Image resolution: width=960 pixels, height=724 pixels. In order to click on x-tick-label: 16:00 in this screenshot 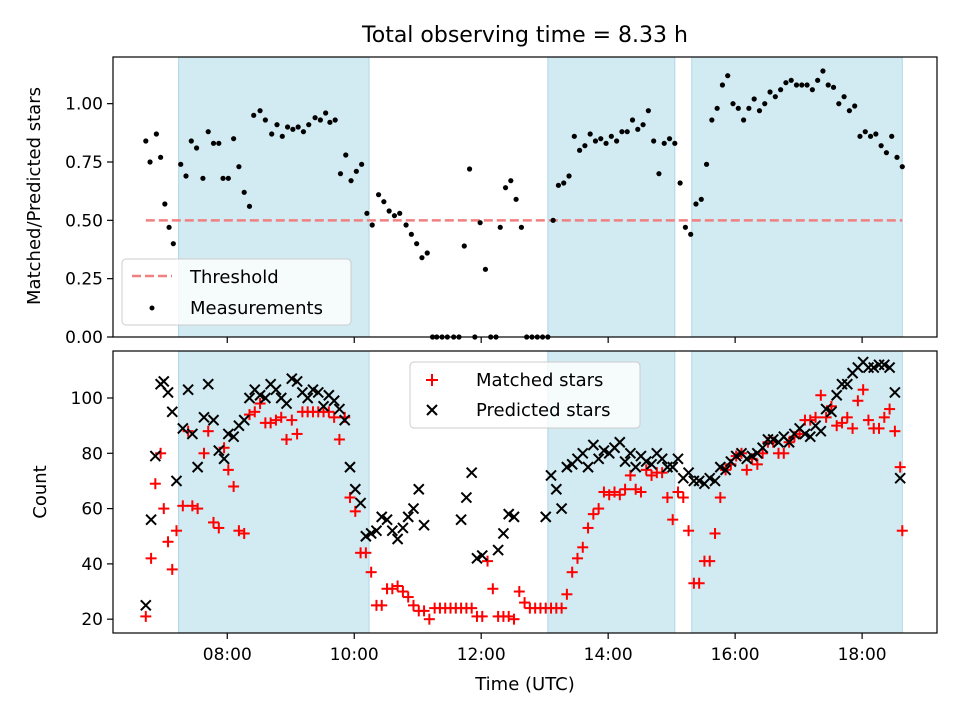, I will do `click(735, 655)`.